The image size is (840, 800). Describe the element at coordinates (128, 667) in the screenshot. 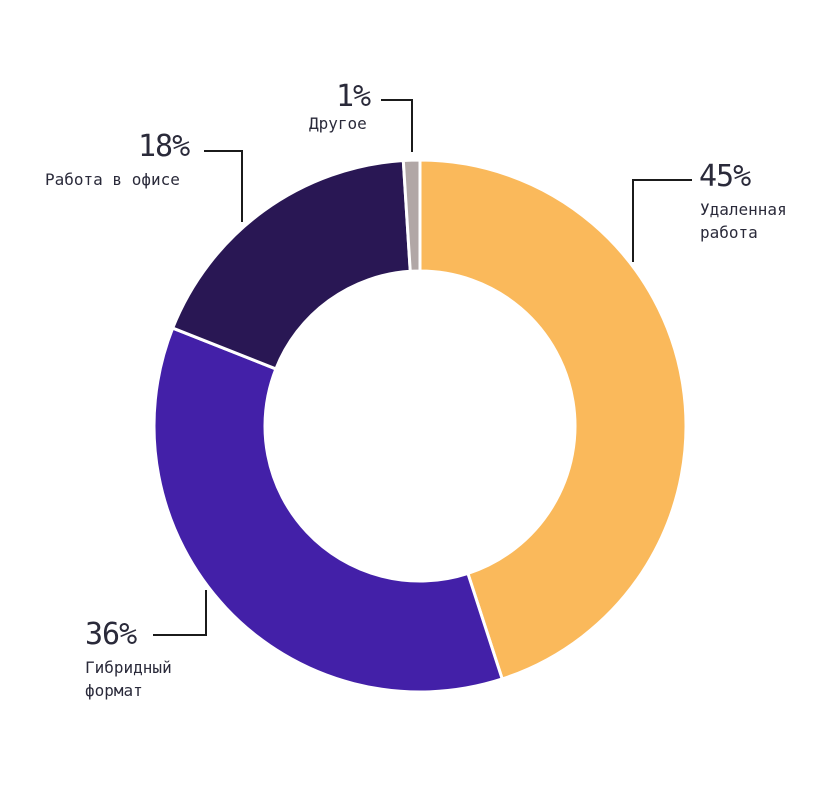

I see `slice-category-label-hybrid-line1: Гибридный` at that location.